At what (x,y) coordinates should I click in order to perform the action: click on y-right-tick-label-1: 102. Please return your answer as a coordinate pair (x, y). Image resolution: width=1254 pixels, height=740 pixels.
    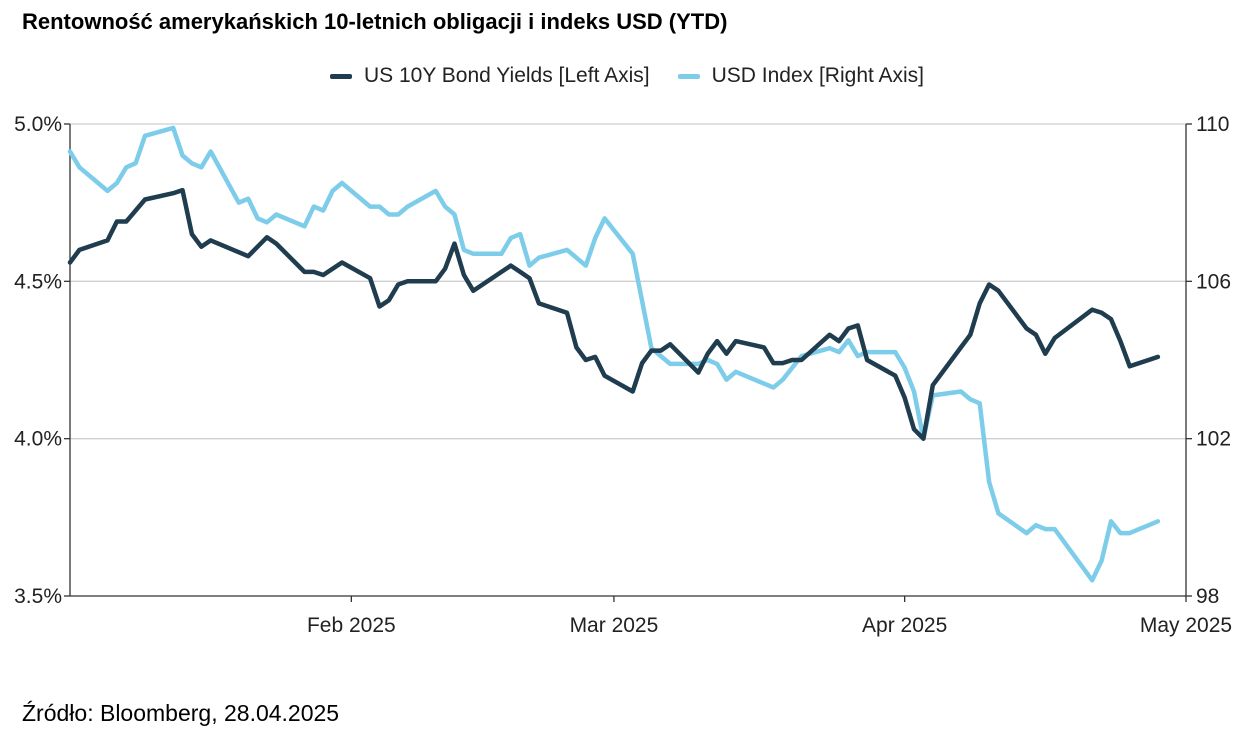
    Looking at the image, I should click on (1213, 439).